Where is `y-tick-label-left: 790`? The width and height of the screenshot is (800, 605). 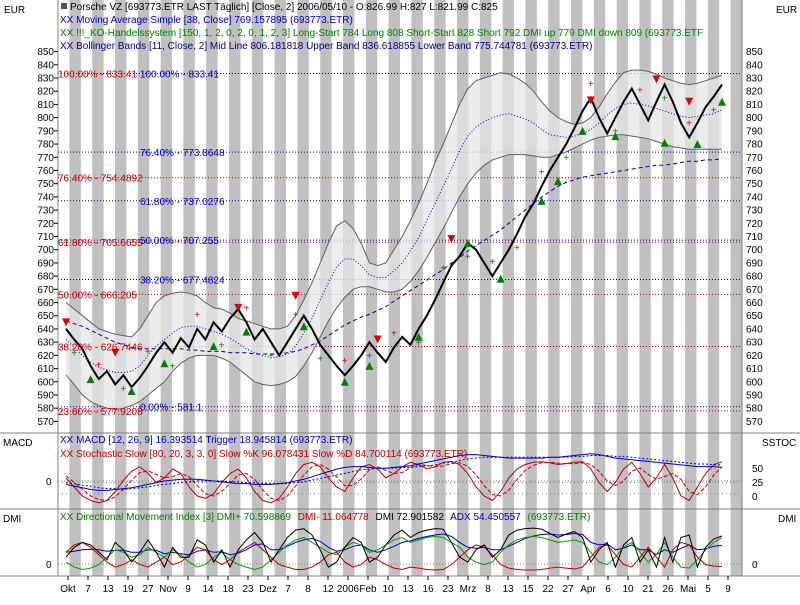 y-tick-label-left: 790 is located at coordinates (45, 131).